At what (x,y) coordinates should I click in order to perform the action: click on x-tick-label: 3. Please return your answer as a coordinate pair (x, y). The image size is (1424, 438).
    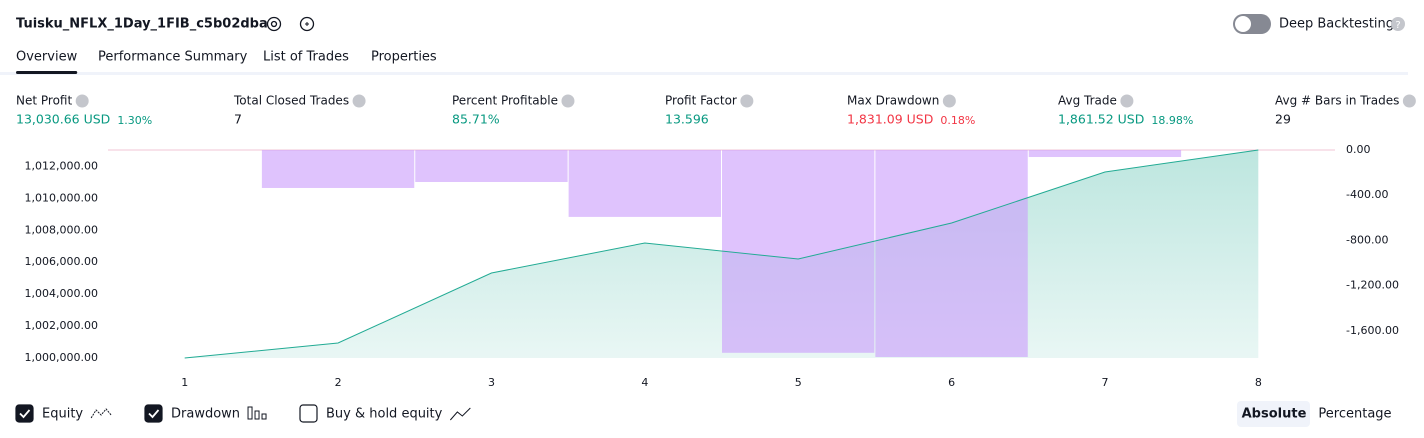
    Looking at the image, I should click on (491, 382).